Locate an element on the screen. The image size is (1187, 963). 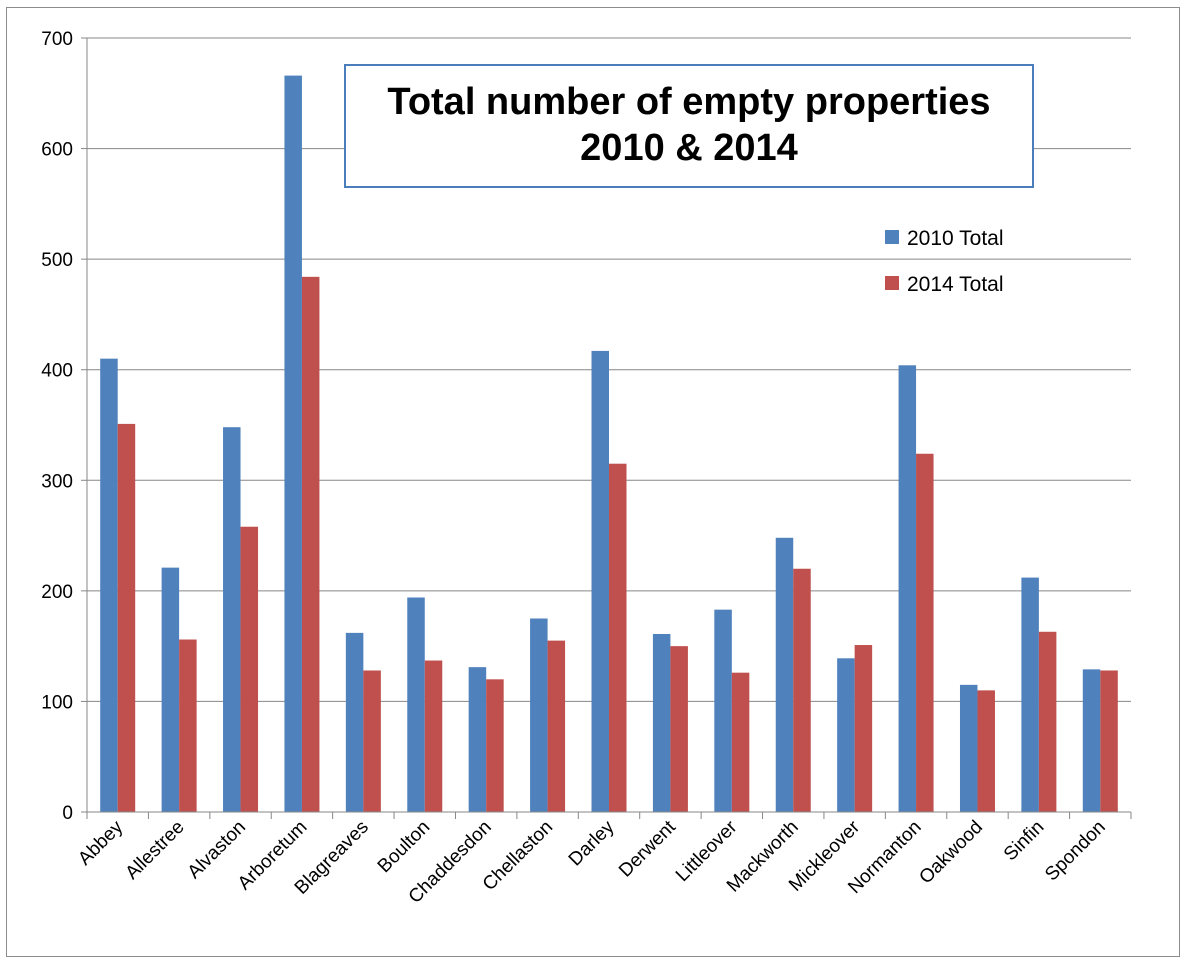
y-tick-label: 500 is located at coordinates (57, 260).